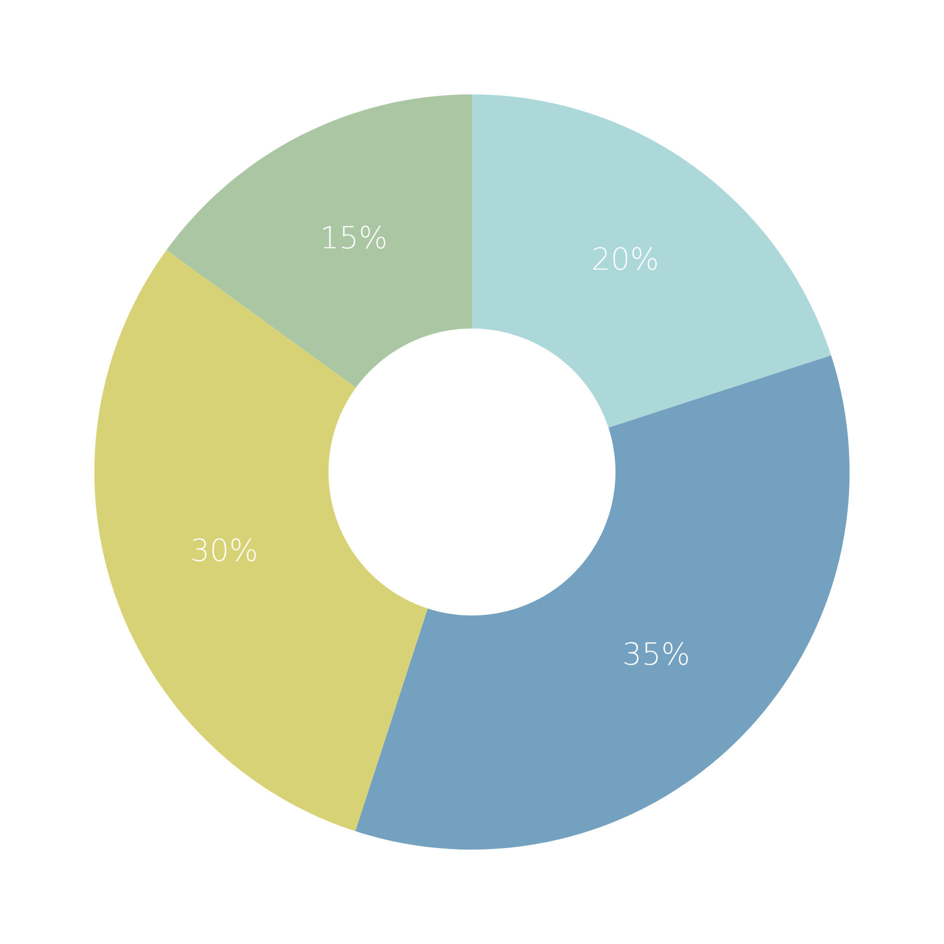 This screenshot has width=944, height=944. What do you see at coordinates (224, 550) in the screenshot?
I see `data-label: 30%` at bounding box center [224, 550].